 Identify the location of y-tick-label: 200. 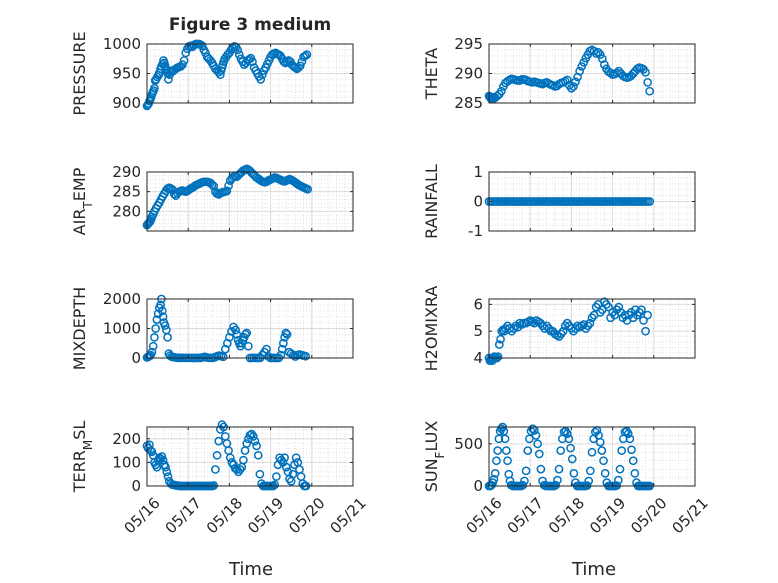
(126, 439).